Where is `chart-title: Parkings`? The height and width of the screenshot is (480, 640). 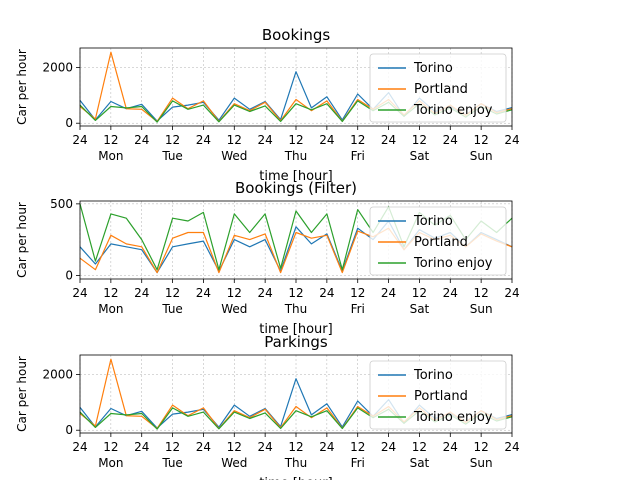 chart-title: Parkings is located at coordinates (296, 342).